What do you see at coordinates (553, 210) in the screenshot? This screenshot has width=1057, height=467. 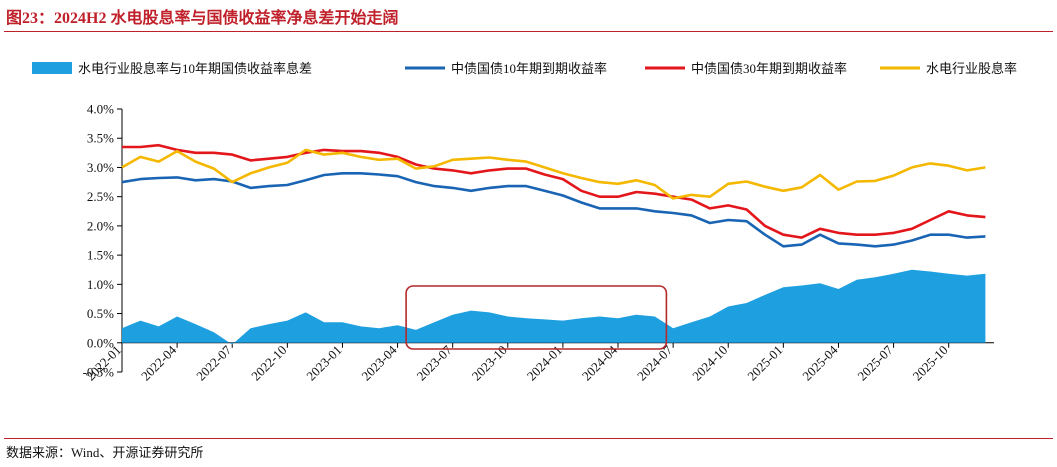 I see `series-line-cgb10` at bounding box center [553, 210].